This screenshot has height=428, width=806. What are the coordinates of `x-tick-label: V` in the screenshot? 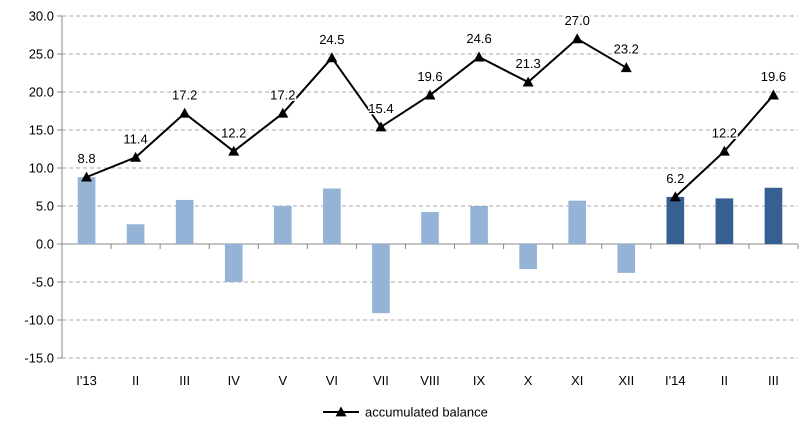 It's located at (283, 380).